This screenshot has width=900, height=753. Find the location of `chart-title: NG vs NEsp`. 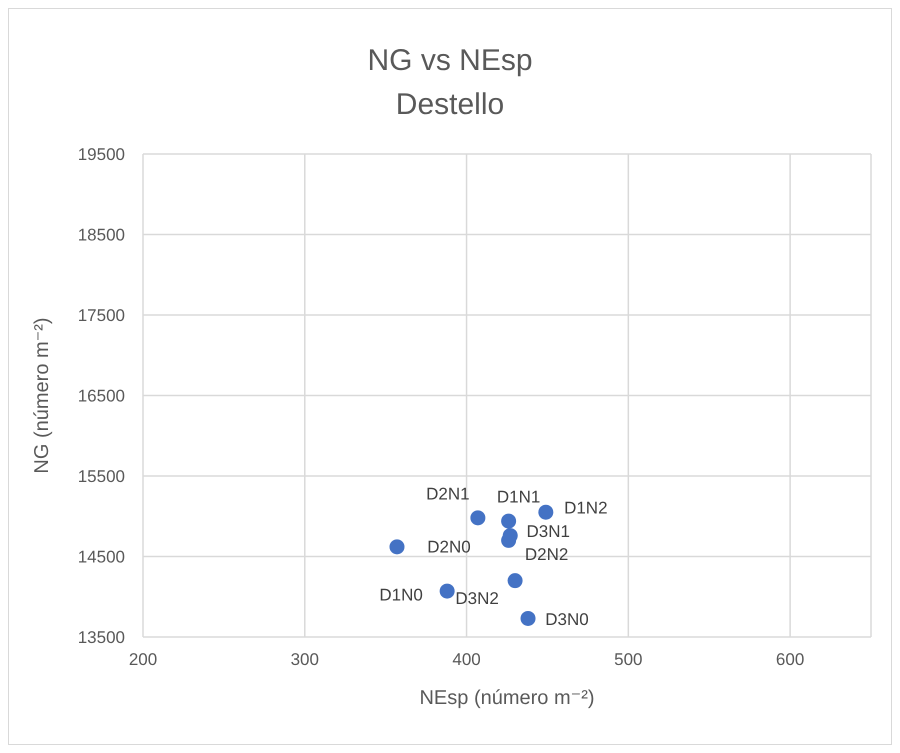

chart-title: NG vs NEsp is located at coordinates (450, 61).